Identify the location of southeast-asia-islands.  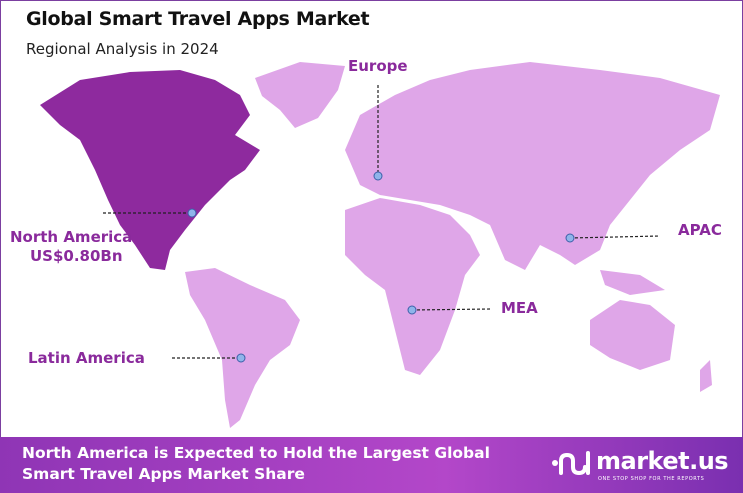
(632, 282).